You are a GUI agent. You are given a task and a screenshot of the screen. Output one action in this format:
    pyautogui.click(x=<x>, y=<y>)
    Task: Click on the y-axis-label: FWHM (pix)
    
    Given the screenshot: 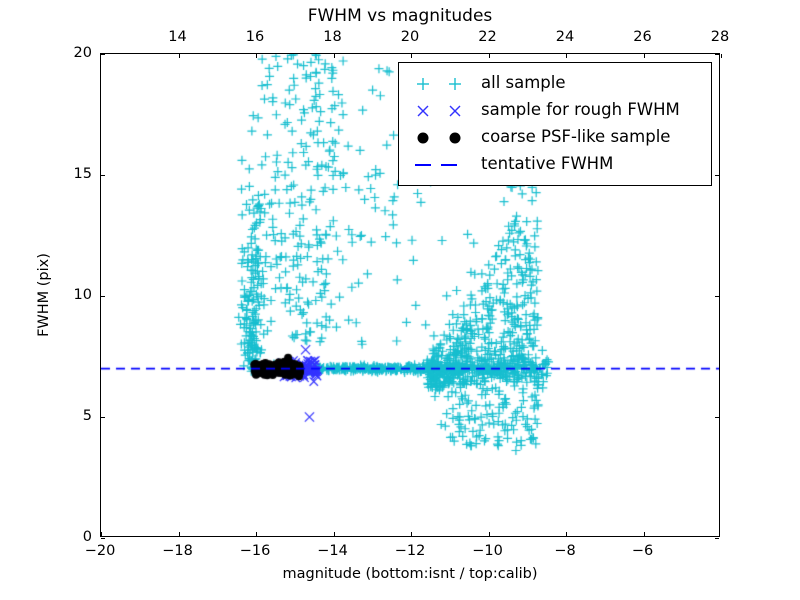 What is the action you would take?
    pyautogui.click(x=44, y=295)
    